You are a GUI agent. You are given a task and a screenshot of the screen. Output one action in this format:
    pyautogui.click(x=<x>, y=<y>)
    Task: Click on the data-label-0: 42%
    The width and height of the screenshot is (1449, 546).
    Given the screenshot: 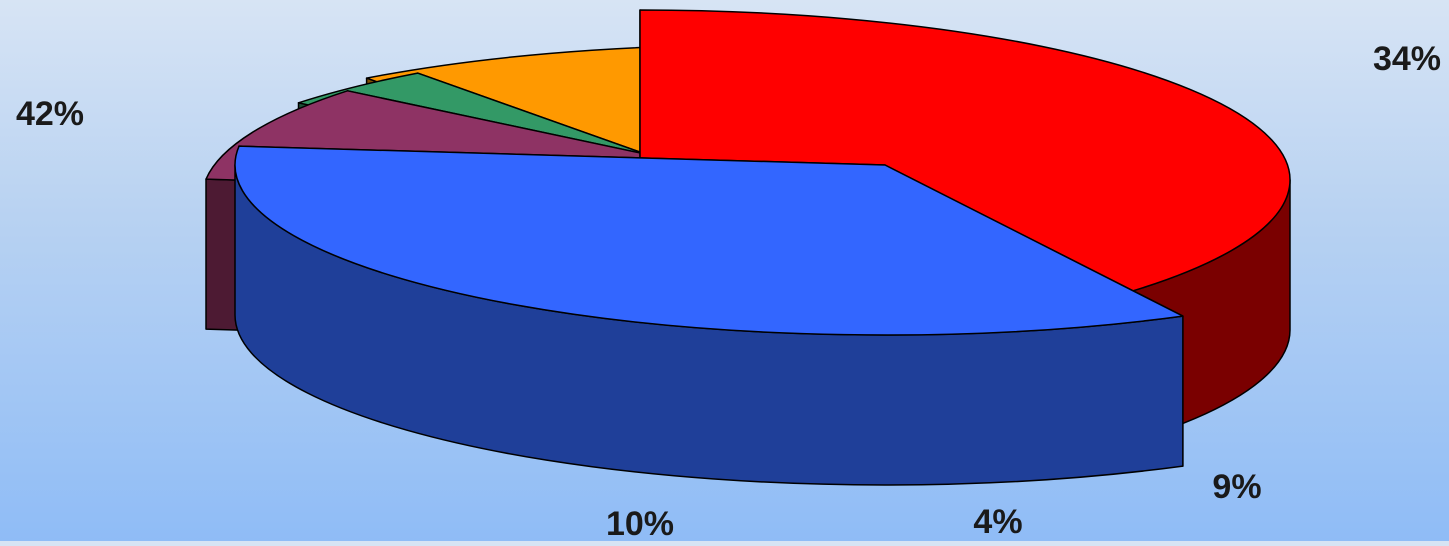 What is the action you would take?
    pyautogui.click(x=50, y=114)
    